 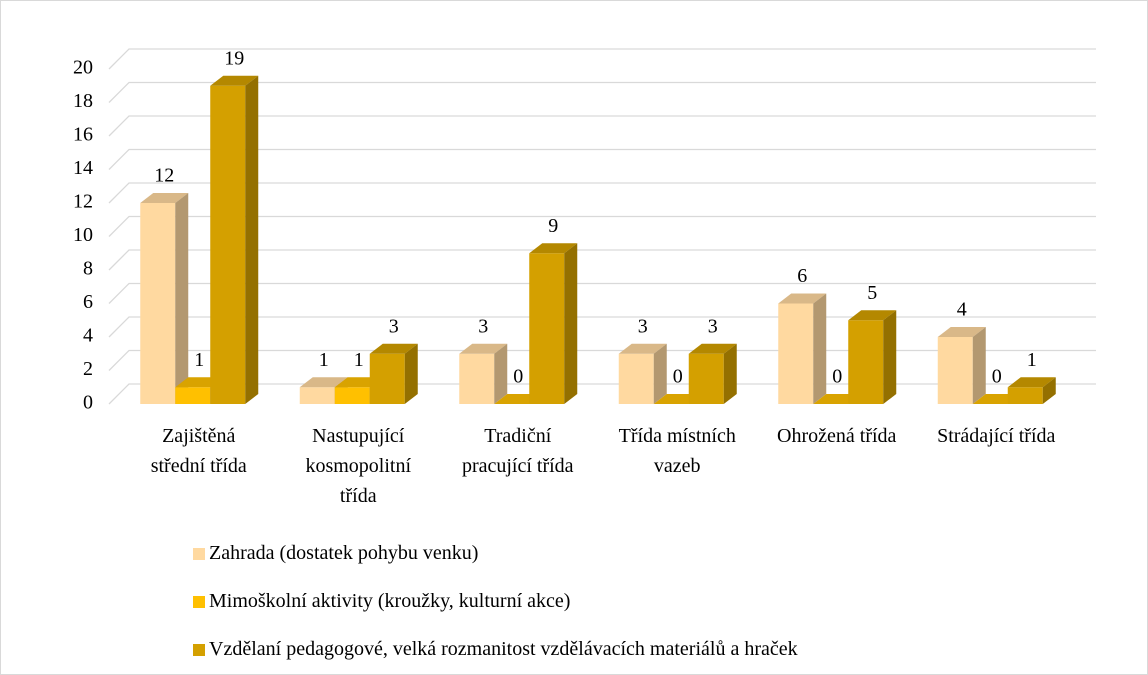 What do you see at coordinates (344, 553) in the screenshot?
I see `legend-label: Zahrada (dostatek pohybu venku)` at bounding box center [344, 553].